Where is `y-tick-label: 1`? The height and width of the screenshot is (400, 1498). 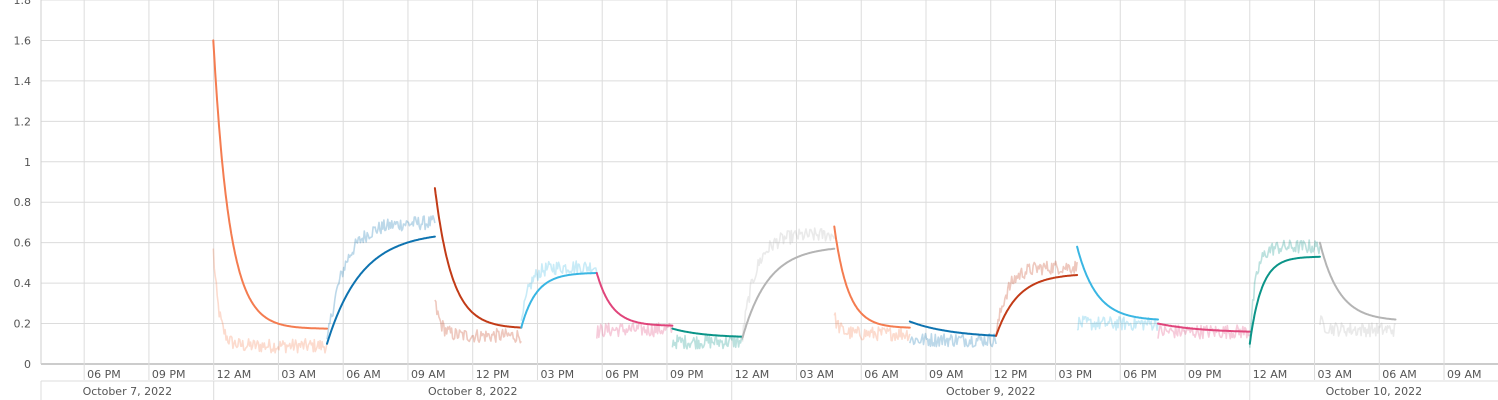
y-tick-label: 1 is located at coordinates (27, 162).